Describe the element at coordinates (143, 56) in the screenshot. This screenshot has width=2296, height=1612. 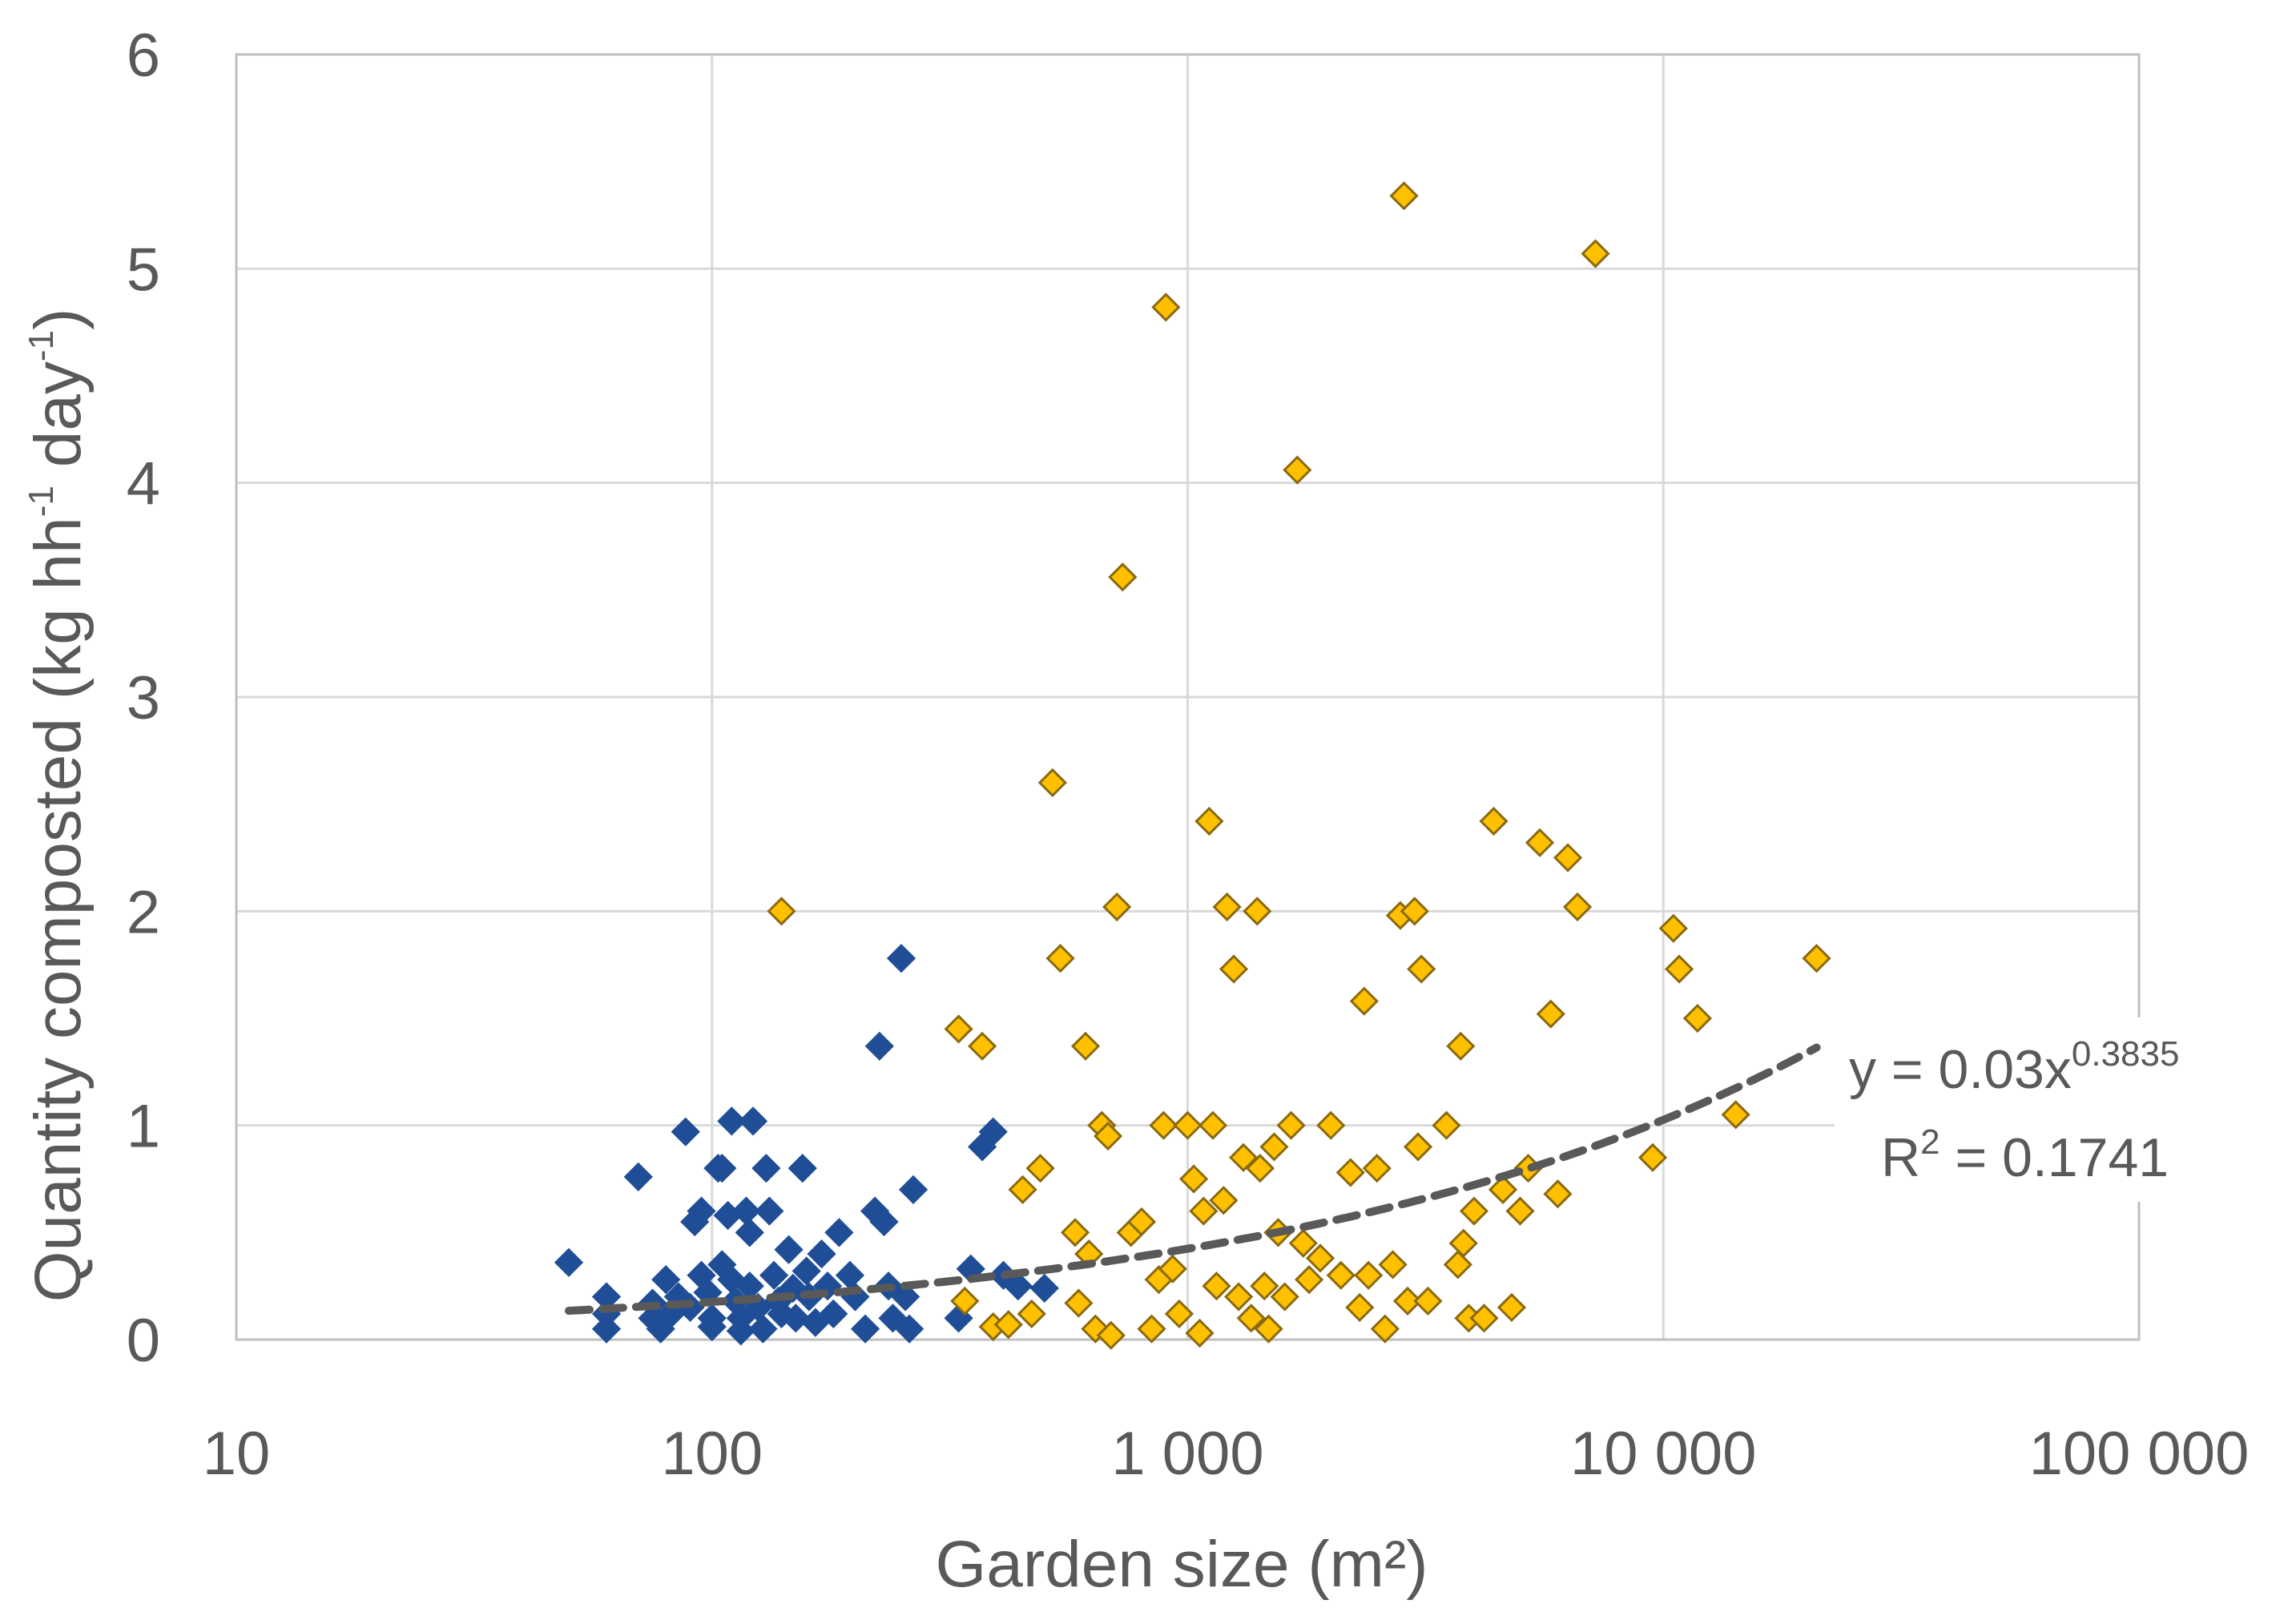
I see `y-tick-label: 6` at that location.